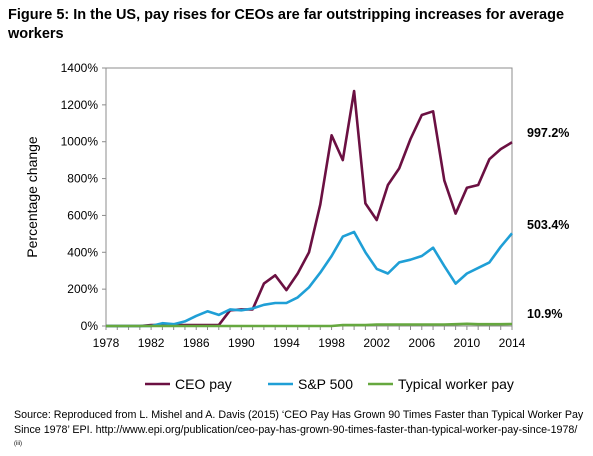 Image resolution: width=593 pixels, height=456 pixels. Describe the element at coordinates (82, 252) in the screenshot. I see `y-tick-label: 400%` at that location.